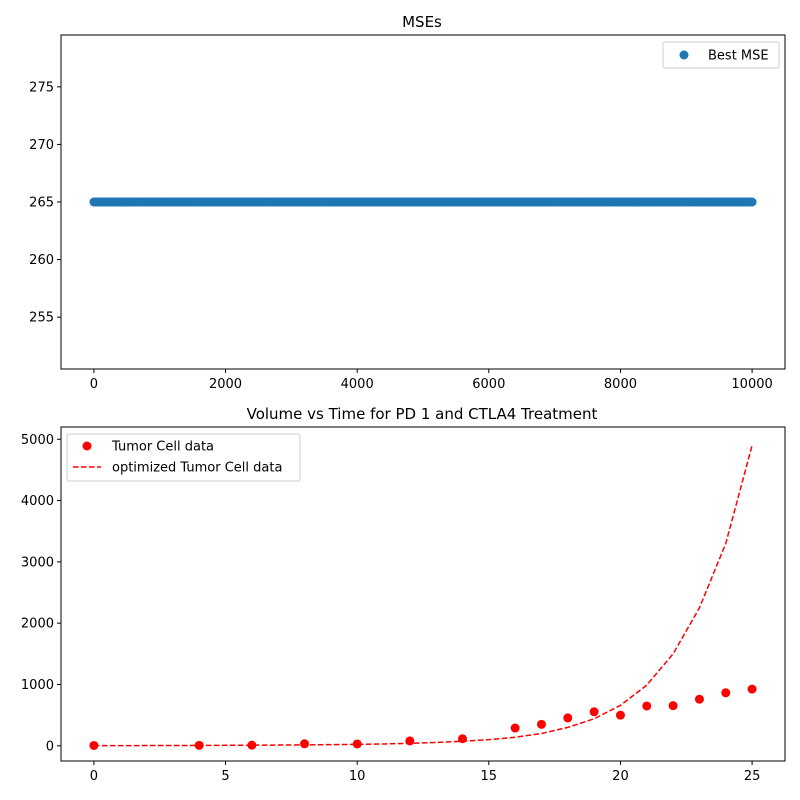 The width and height of the screenshot is (800, 800). Describe the element at coordinates (41, 318) in the screenshot. I see `y-tick-label: 255` at that location.